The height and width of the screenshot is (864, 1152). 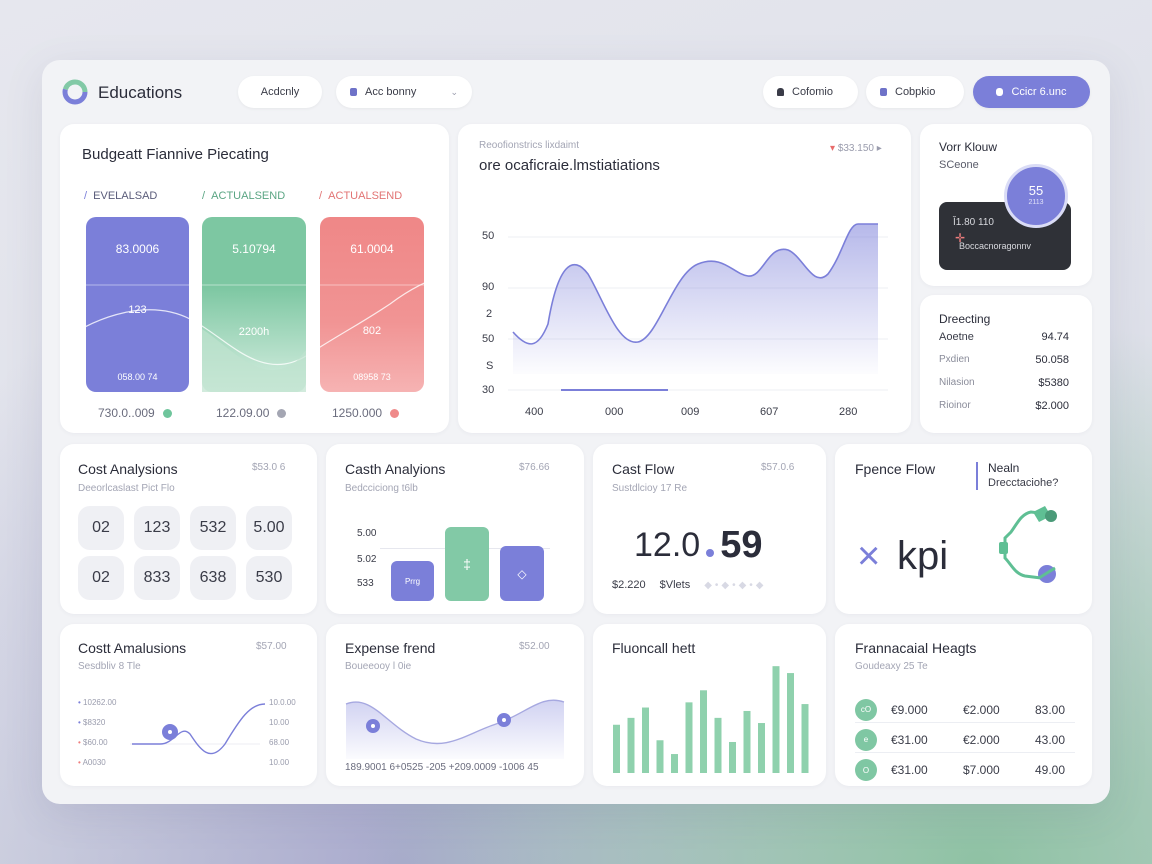 I want to click on score-ring: 55 2113, so click(x=1036, y=196).